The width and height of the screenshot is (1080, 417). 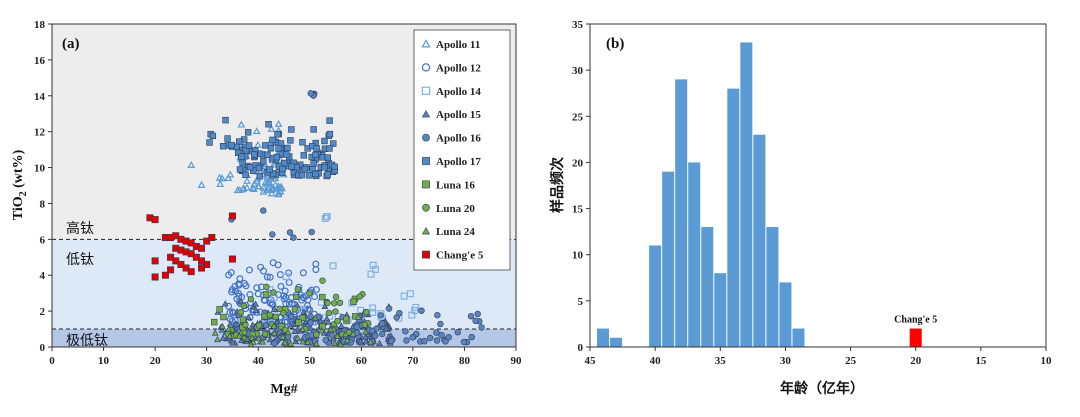 I want to click on y-tick-label-b: 30, so click(x=578, y=71).